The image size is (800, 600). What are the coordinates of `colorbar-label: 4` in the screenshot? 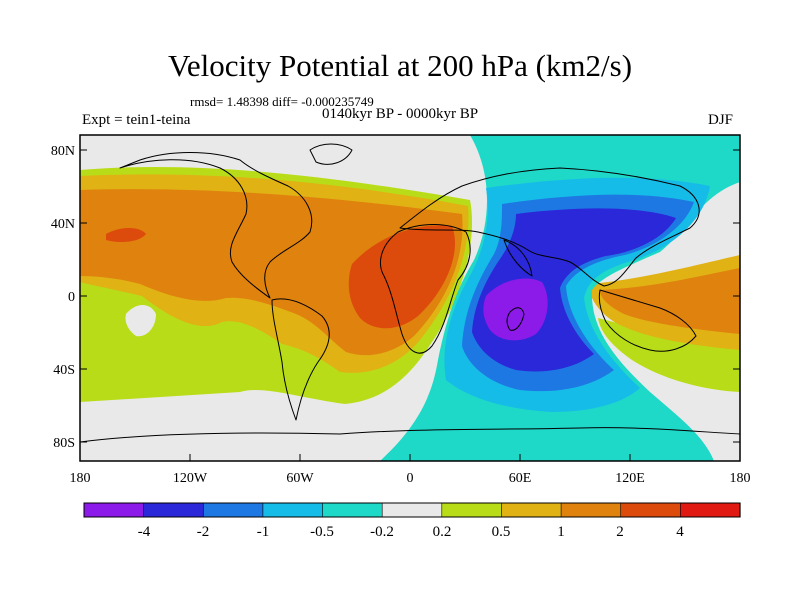 It's located at (680, 532).